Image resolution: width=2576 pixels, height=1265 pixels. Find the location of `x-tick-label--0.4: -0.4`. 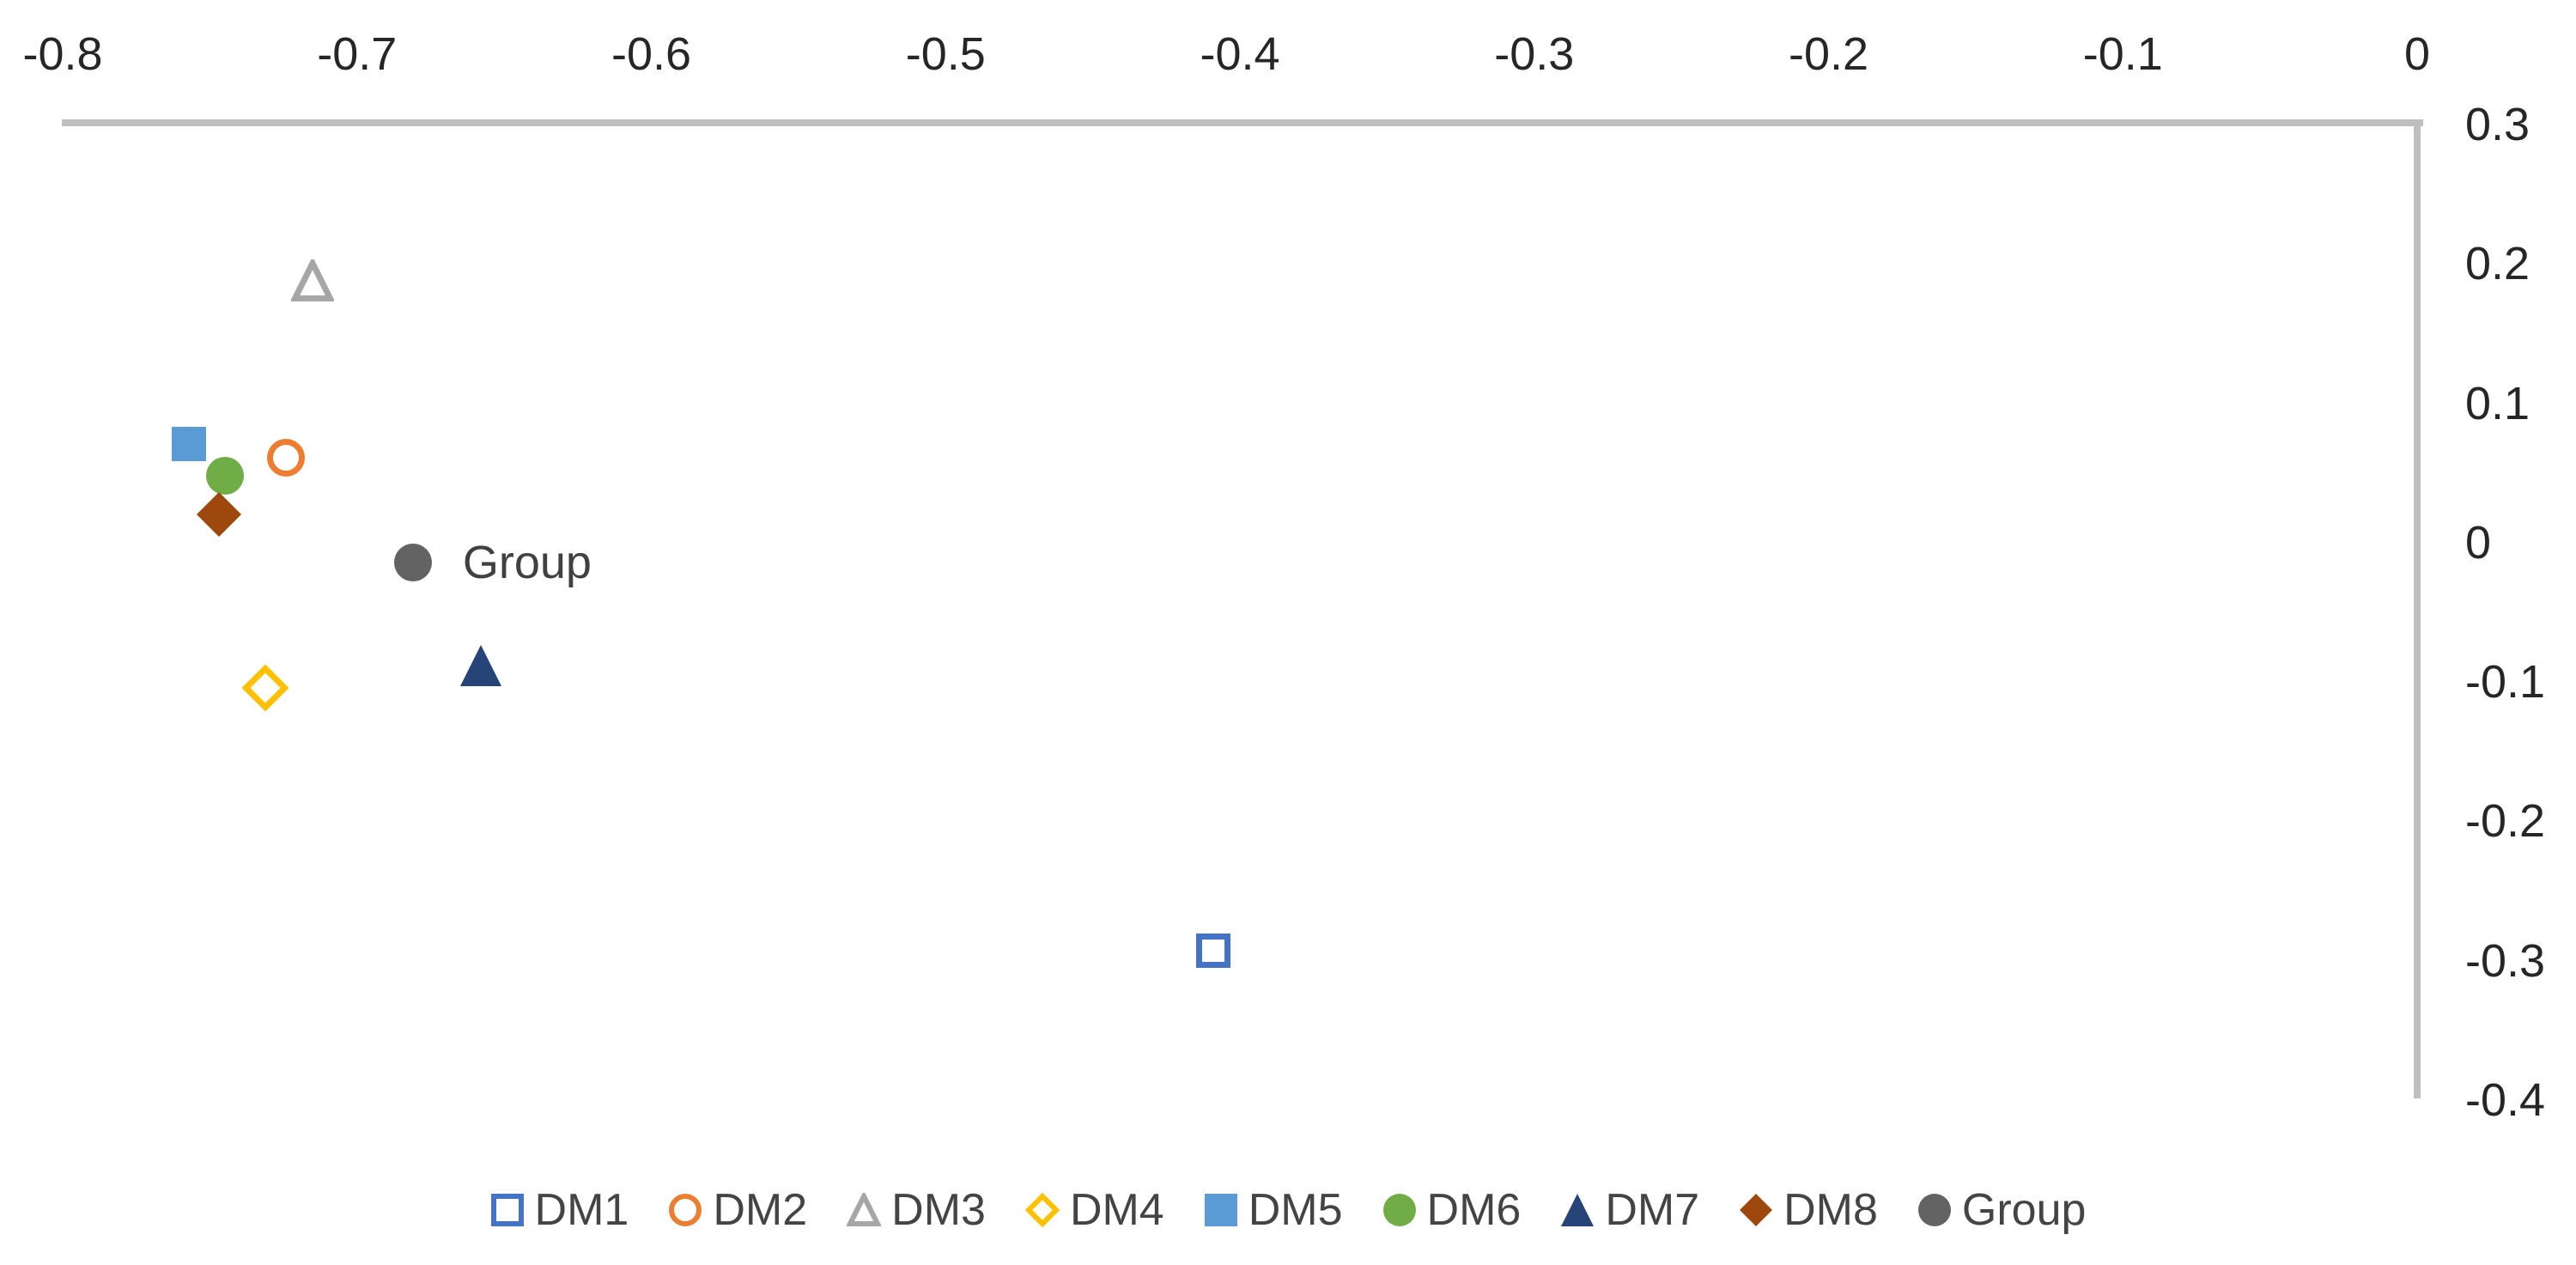

x-tick-label--0.4: -0.4 is located at coordinates (1240, 54).